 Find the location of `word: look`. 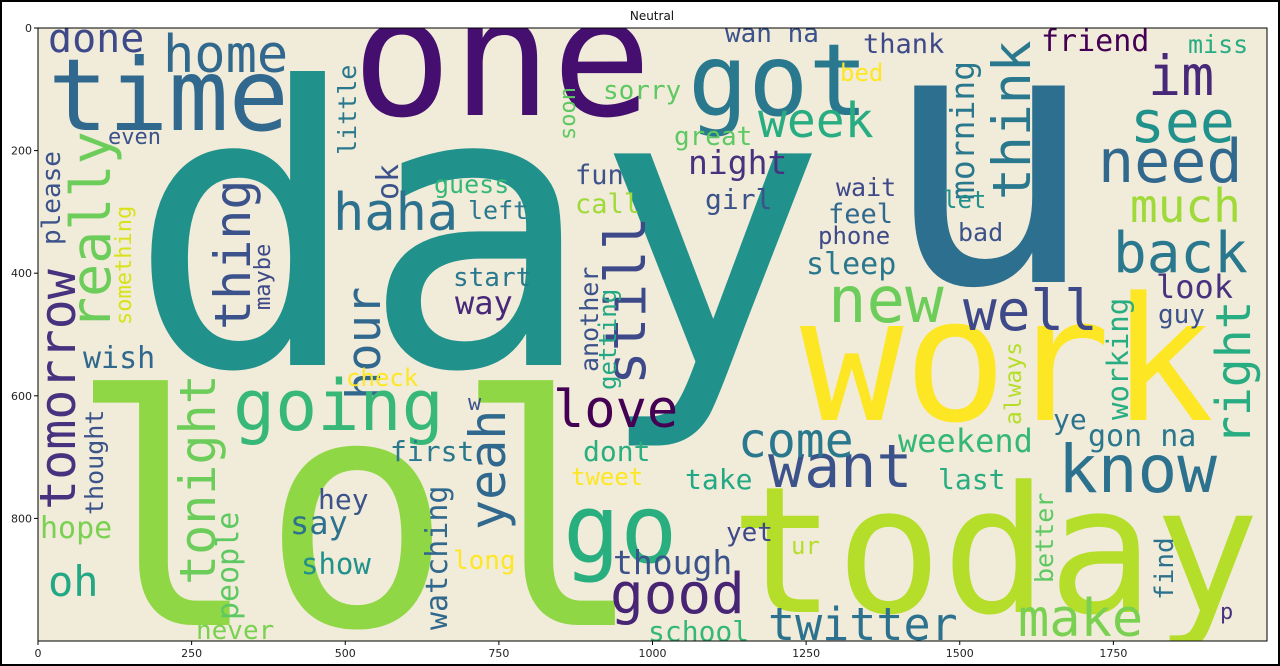

word: look is located at coordinates (1194, 287).